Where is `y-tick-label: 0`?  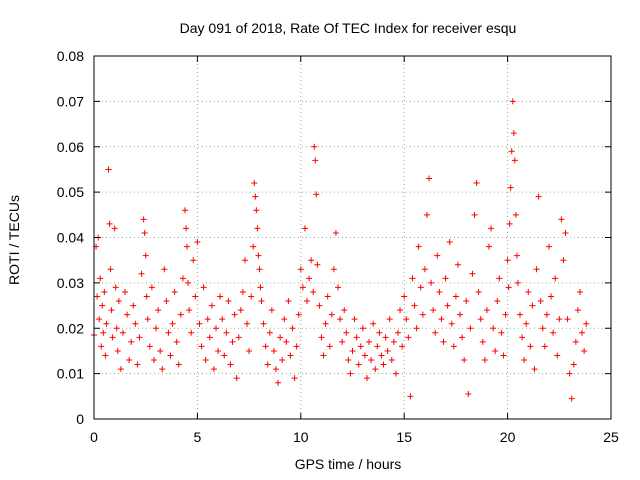 y-tick-label: 0 is located at coordinates (80, 419).